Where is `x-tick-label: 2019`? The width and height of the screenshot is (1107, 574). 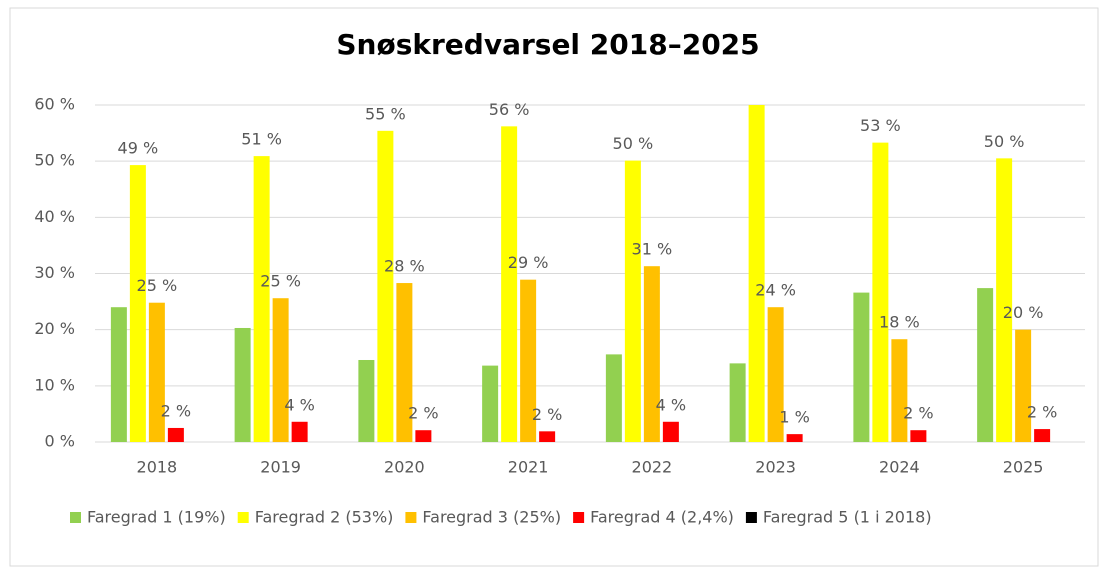 x-tick-label: 2019 is located at coordinates (280, 467).